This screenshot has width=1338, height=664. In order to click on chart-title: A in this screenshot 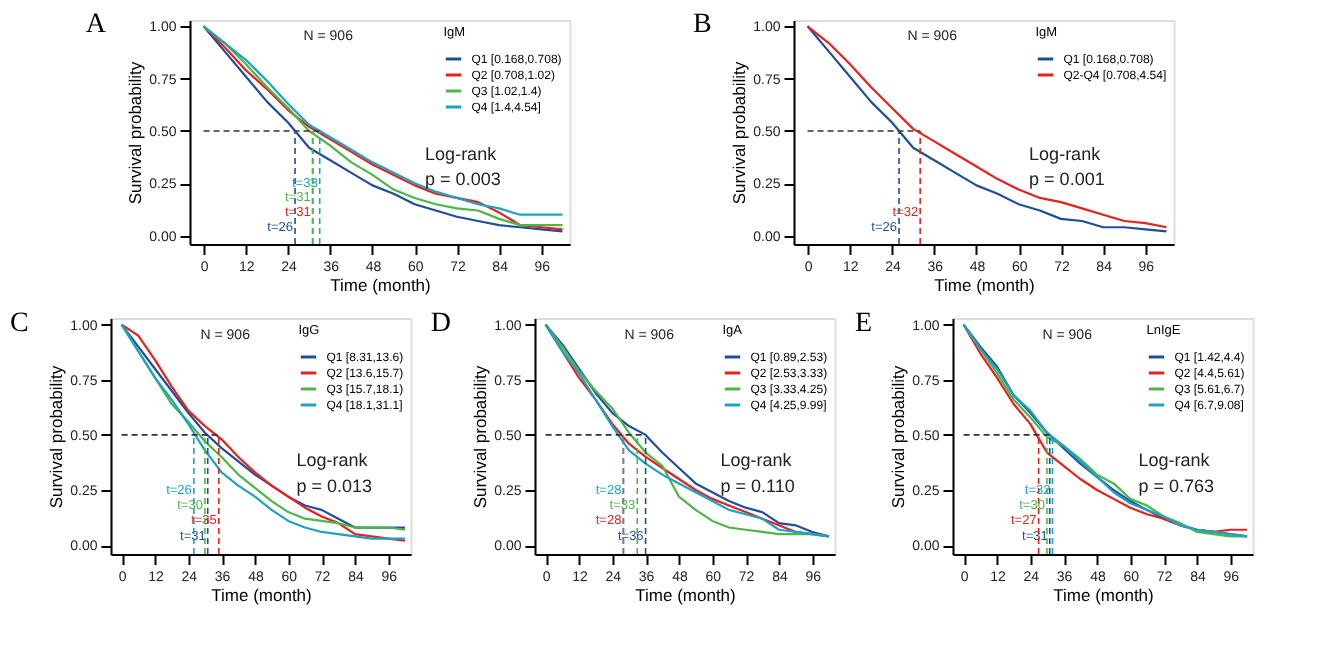, I will do `click(96, 25)`.